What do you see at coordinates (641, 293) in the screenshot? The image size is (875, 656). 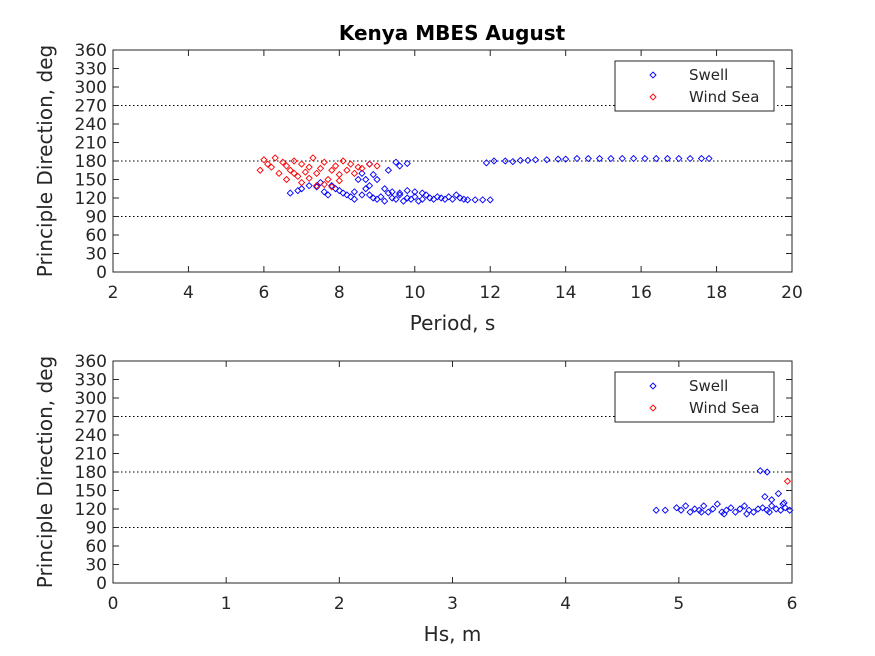 I see `x-tick-label: 16` at bounding box center [641, 293].